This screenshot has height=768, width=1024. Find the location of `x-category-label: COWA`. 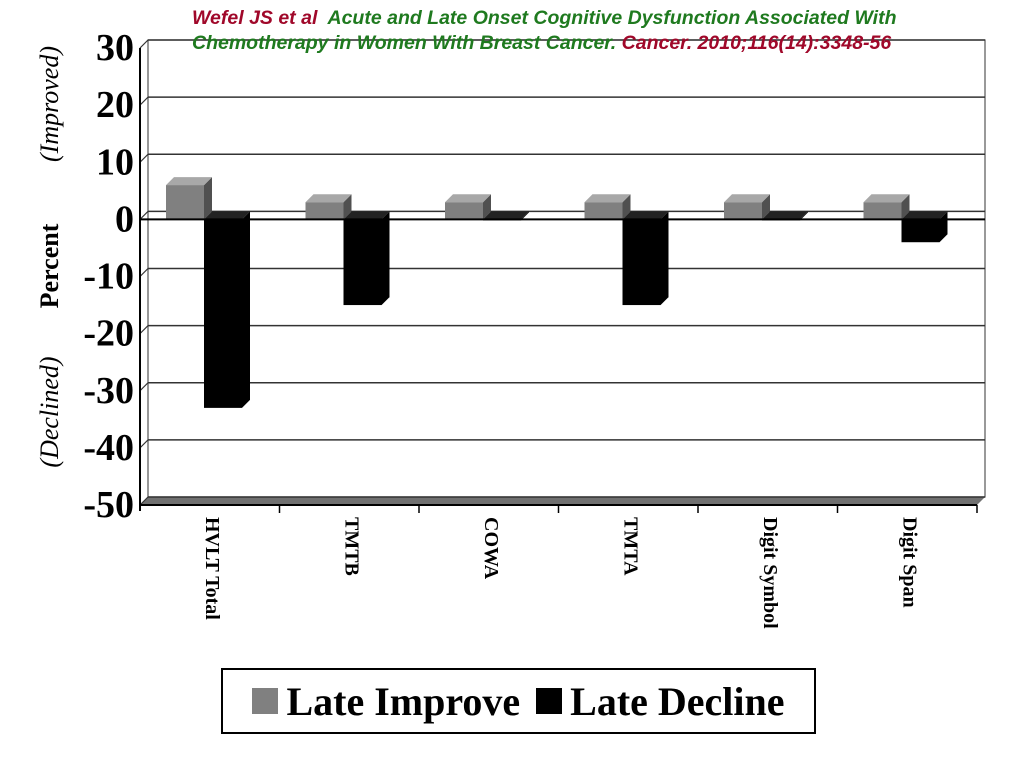

x-category-label: COWA is located at coordinates (491, 548).